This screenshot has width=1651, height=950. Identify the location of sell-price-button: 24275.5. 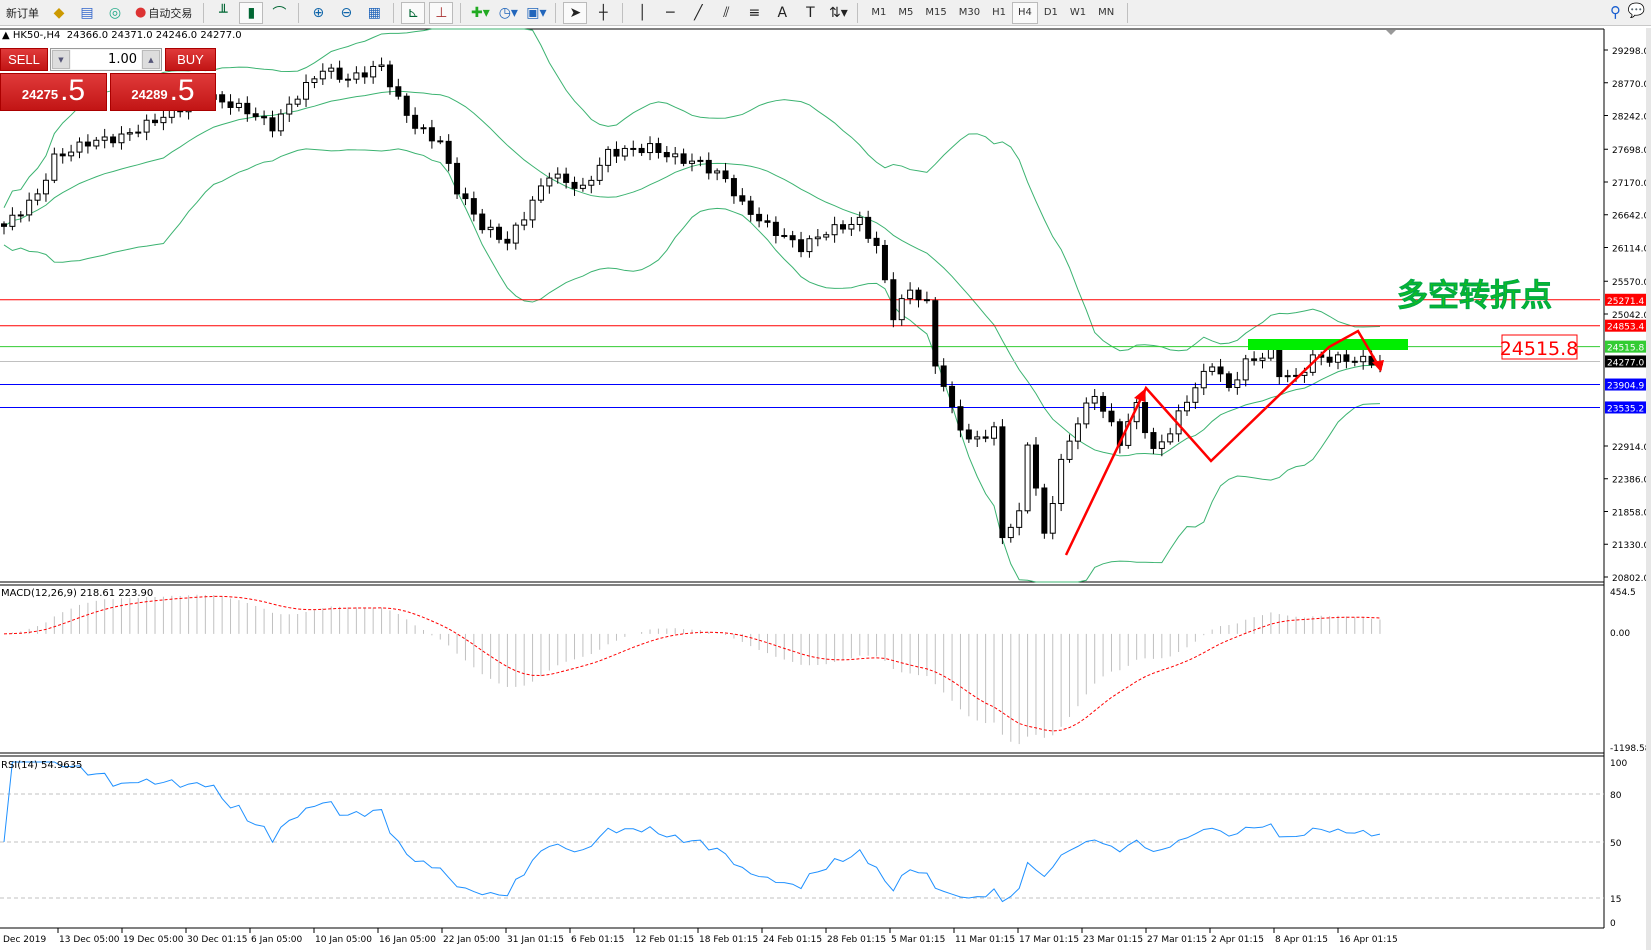
(53, 92).